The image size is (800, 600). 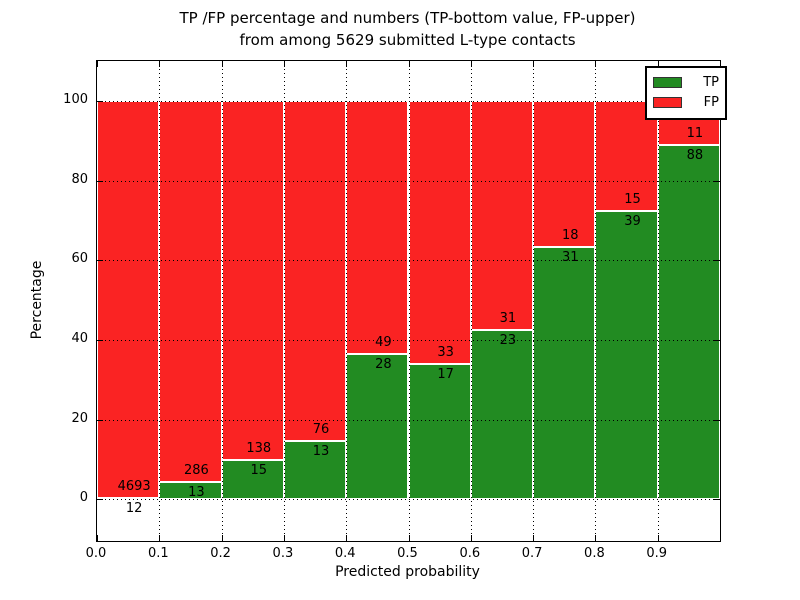 I want to click on bar-count-label-fp: 15, so click(x=632, y=200).